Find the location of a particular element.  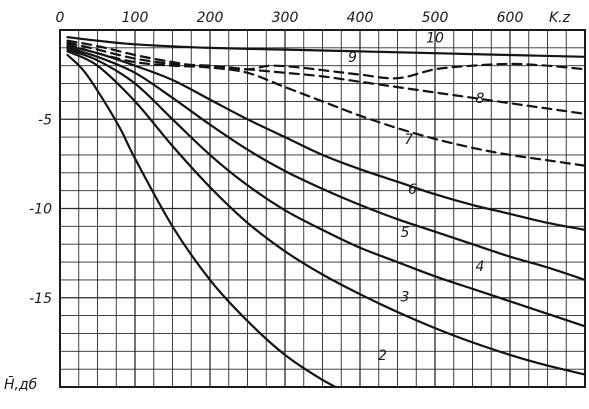

series-7-label: 7 is located at coordinates (408, 140).